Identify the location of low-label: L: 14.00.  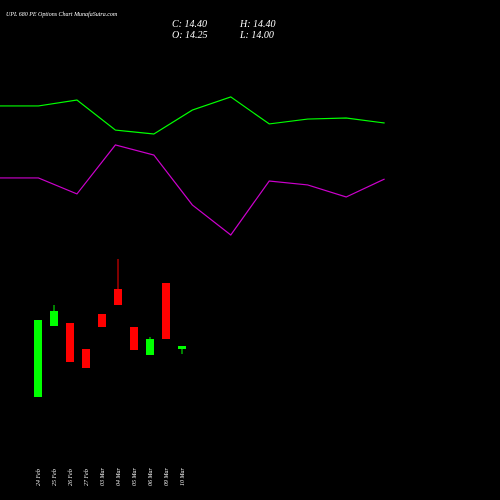
(256, 35).